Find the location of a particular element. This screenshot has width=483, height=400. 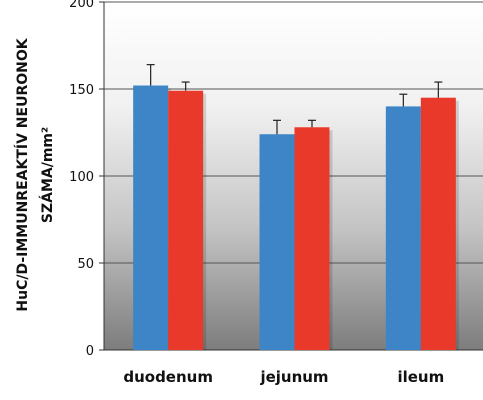

bar-duodenum-s2 is located at coordinates (186, 220).